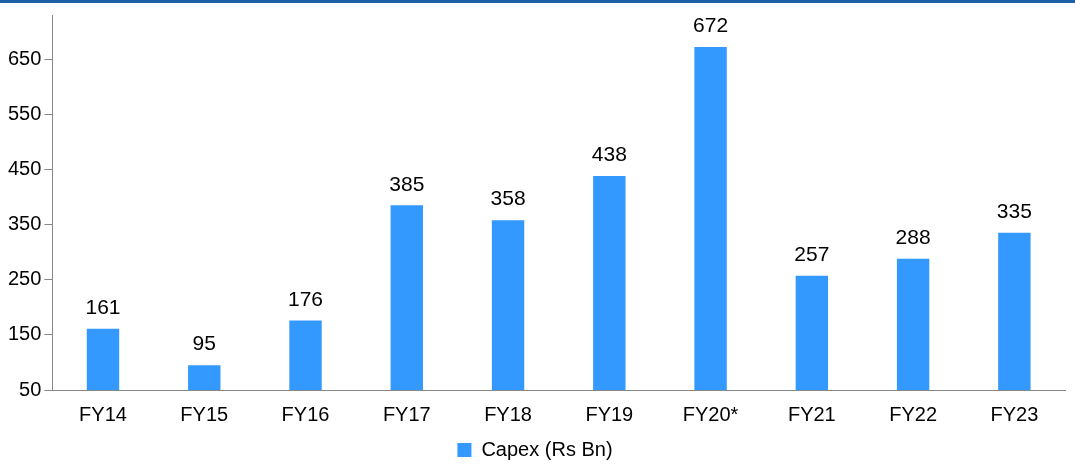  What do you see at coordinates (1014, 211) in the screenshot?
I see `data-label: 335` at bounding box center [1014, 211].